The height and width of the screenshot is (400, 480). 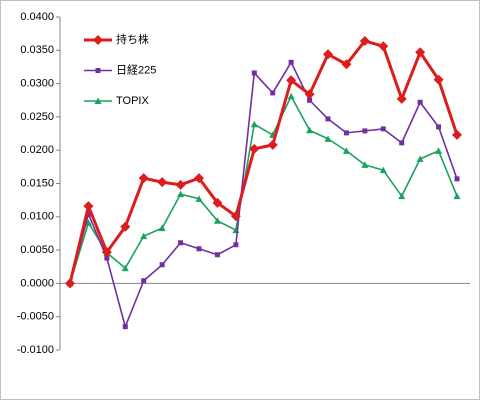 I want to click on y-tick-label: 0.0200, so click(x=37, y=150).